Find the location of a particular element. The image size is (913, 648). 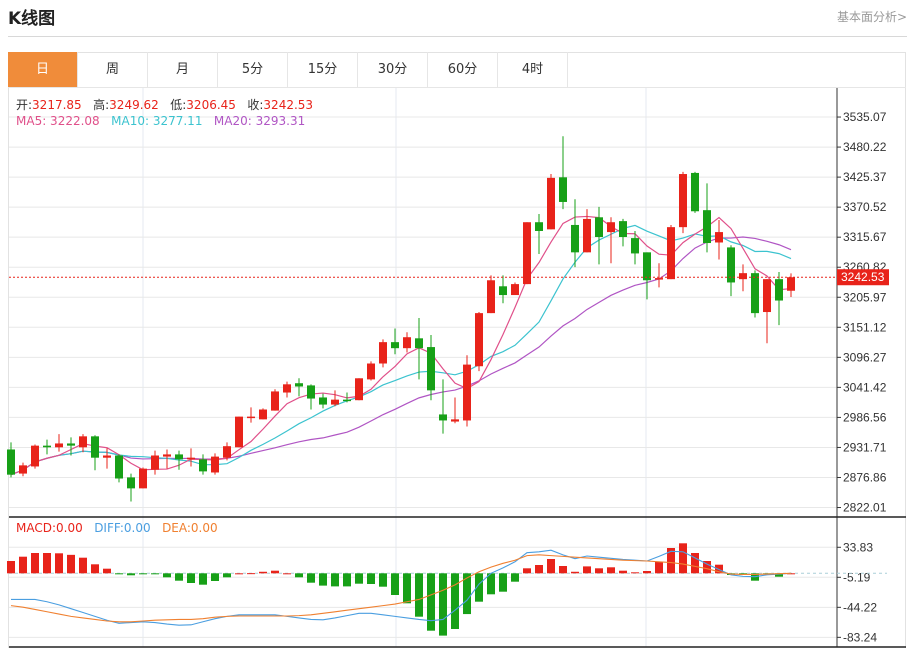

last-price-badge is located at coordinates (863, 277).